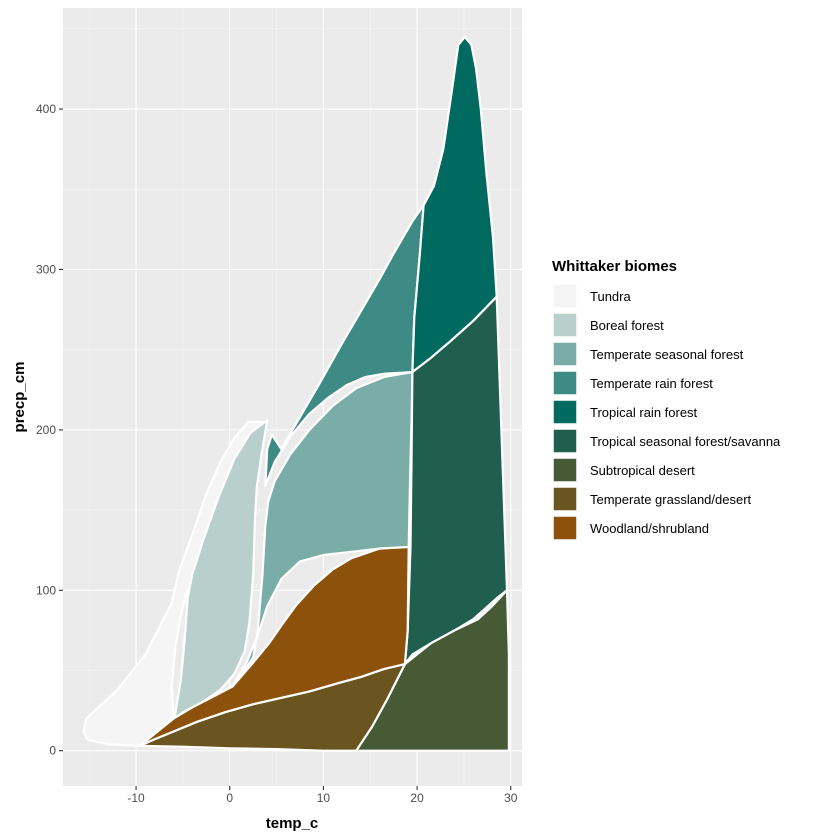 This screenshot has width=840, height=840. What do you see at coordinates (614, 266) in the screenshot?
I see `legend-title: Whittaker biomes` at bounding box center [614, 266].